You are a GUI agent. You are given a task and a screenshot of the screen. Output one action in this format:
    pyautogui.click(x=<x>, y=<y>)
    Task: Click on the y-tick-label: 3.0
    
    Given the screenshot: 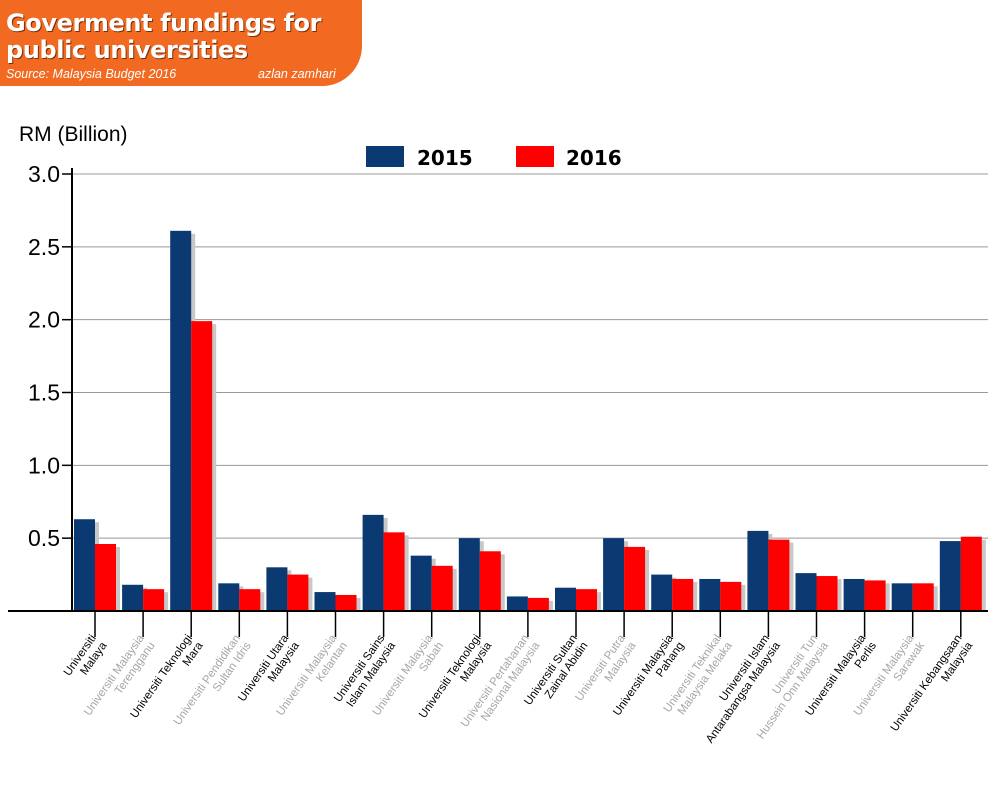 What is the action you would take?
    pyautogui.click(x=44, y=174)
    